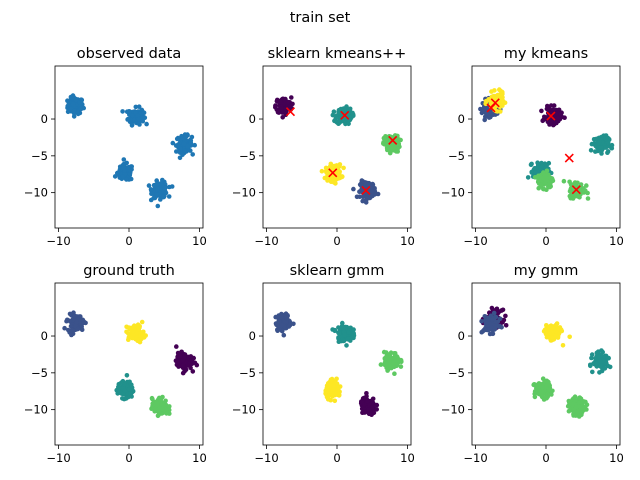 The width and height of the screenshot is (640, 480). I want to click on subplot-title: observed data, so click(129, 54).